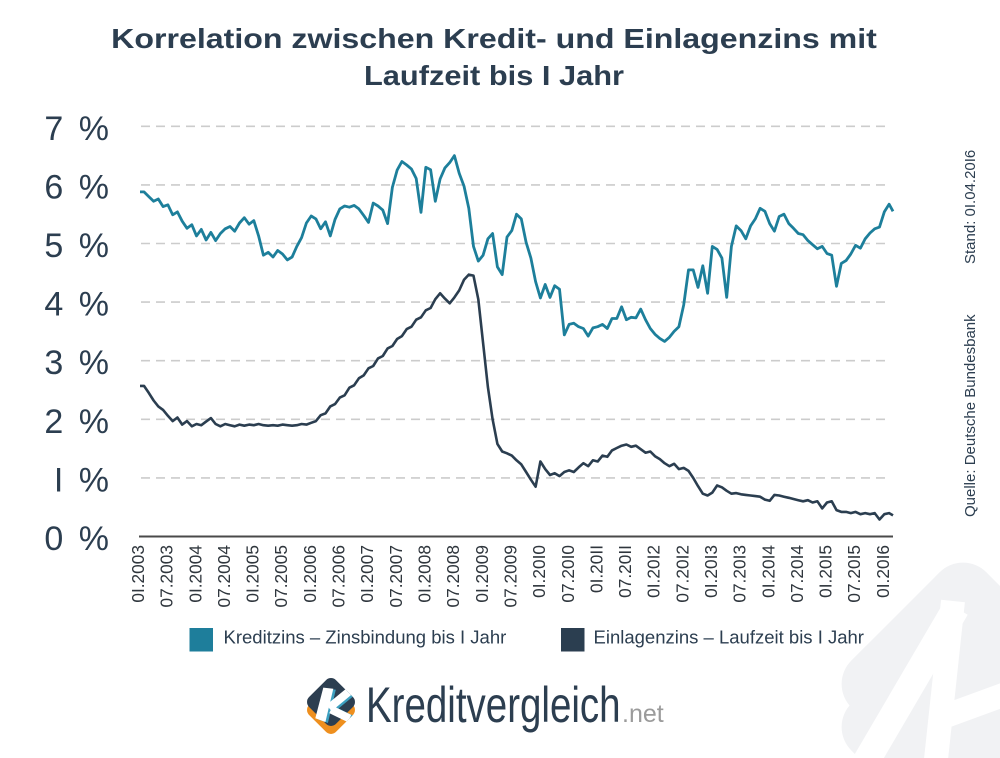 This screenshot has width=1000, height=758. Describe the element at coordinates (78, 246) in the screenshot. I see `svg-text: 5 %` at that location.